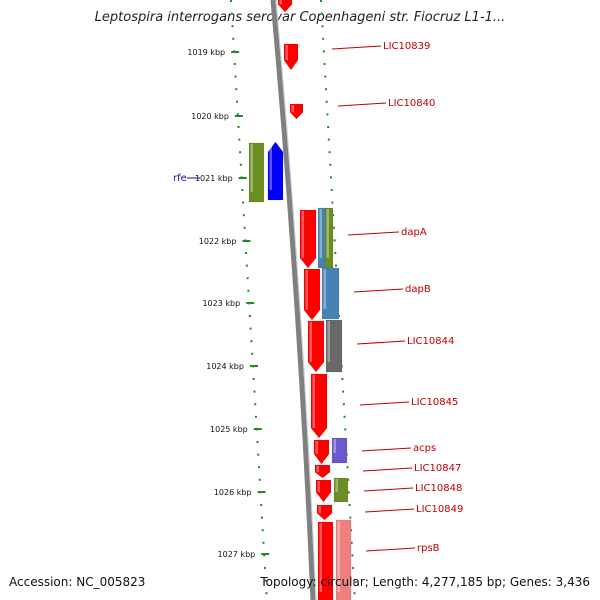 The height and width of the screenshot is (600, 600). What do you see at coordinates (180, 178) in the screenshot?
I see `gene-label-rfe: rfe` at bounding box center [180, 178].